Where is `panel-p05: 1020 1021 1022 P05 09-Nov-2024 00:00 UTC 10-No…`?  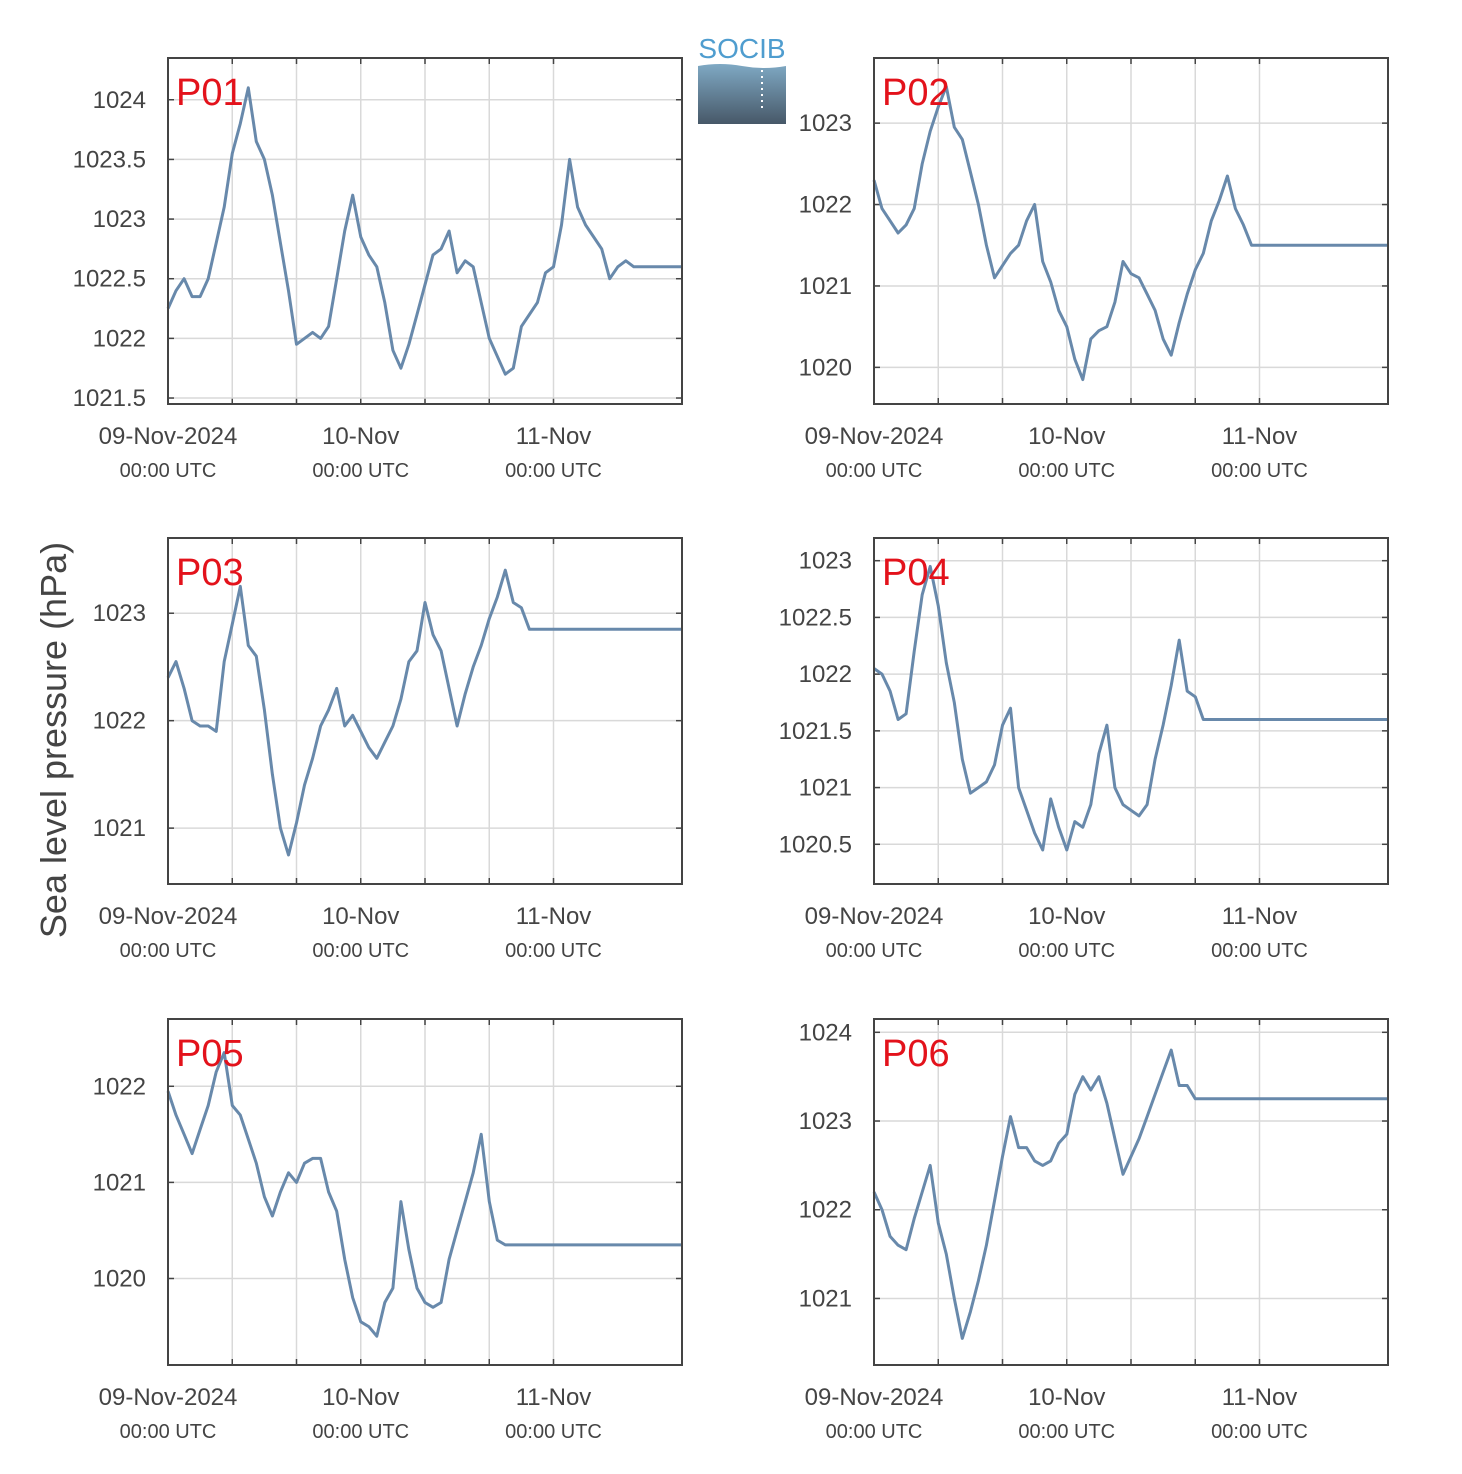
panel-p05: 1020 1021 1022 P05 09-Nov-2024 00:00 UTC 10-No… is located at coordinates (388, 1230).